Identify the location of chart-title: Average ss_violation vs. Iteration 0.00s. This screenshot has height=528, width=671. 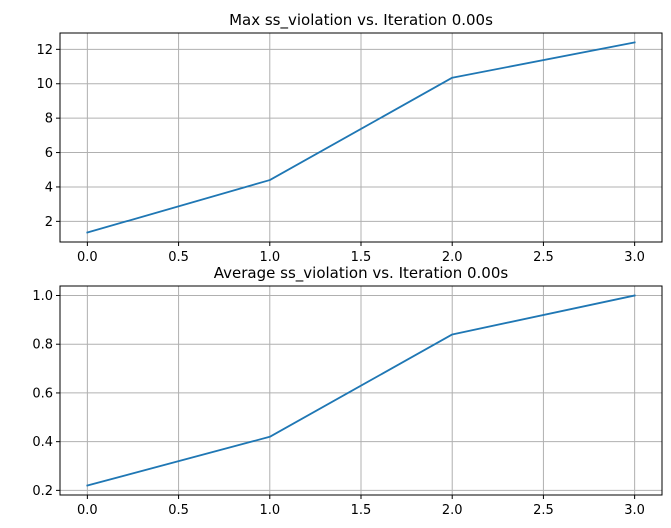
(361, 273).